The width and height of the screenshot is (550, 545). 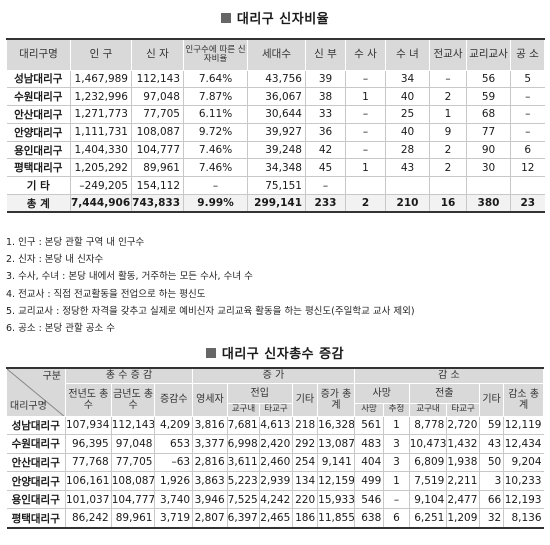 What do you see at coordinates (276, 409) in the screenshot?
I see `col-header: 타교구` at bounding box center [276, 409].